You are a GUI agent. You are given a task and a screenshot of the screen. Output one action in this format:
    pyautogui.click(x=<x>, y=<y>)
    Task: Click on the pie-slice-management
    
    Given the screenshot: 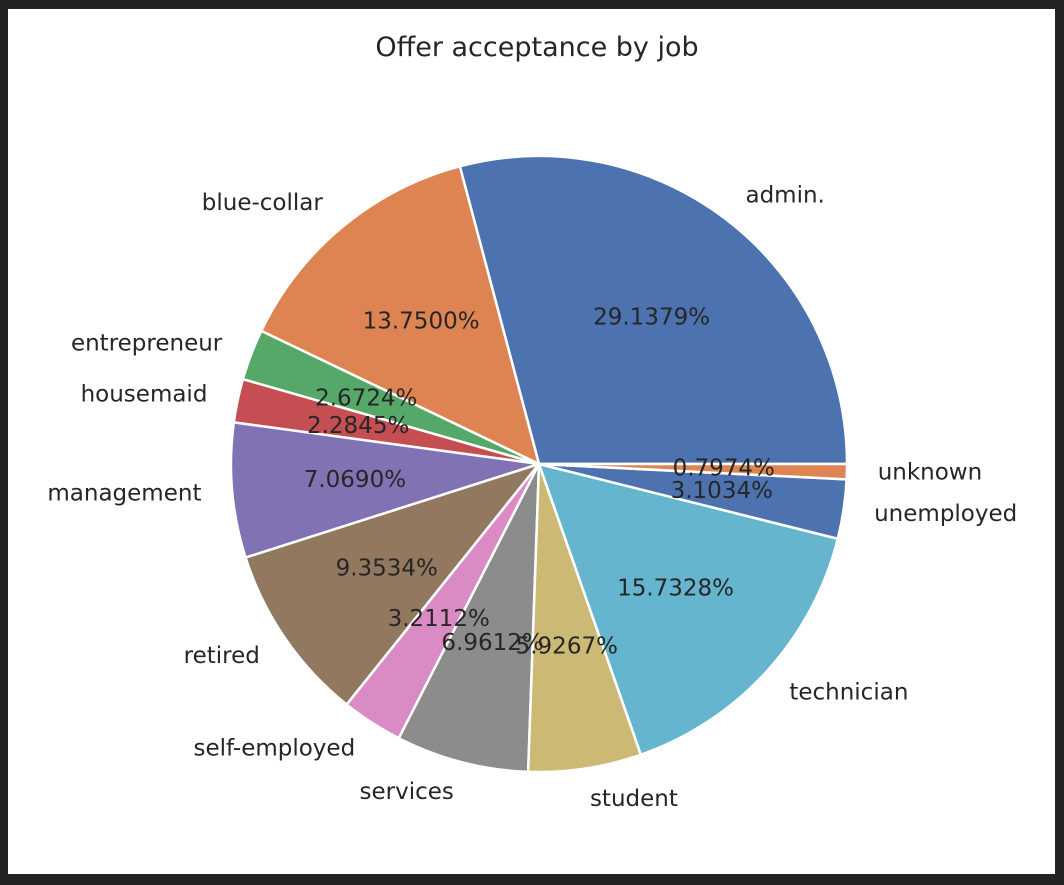 What is the action you would take?
    pyautogui.click(x=385, y=490)
    